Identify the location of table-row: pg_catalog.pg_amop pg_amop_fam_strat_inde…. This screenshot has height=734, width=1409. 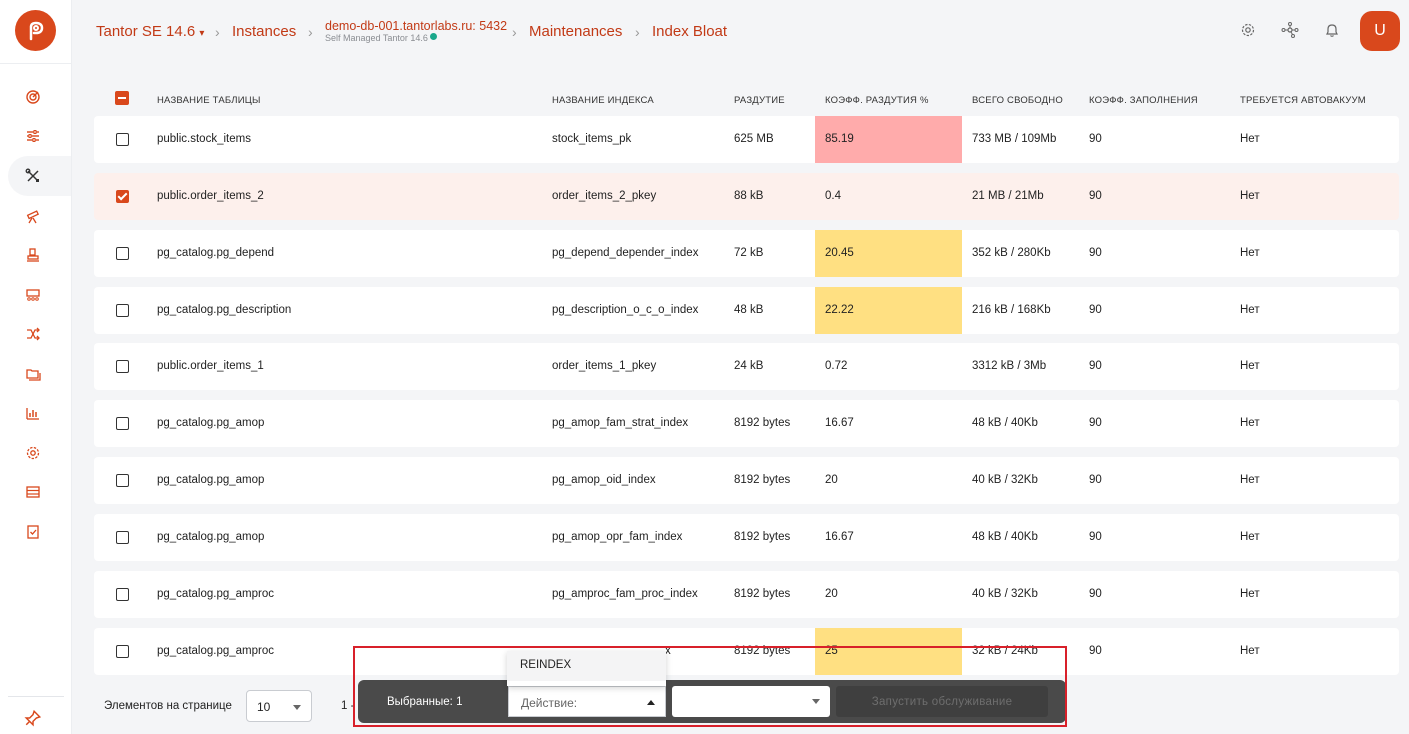
(746, 423).